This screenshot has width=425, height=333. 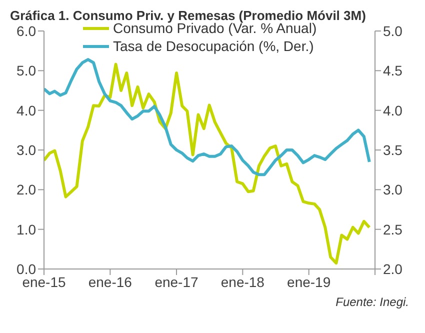 I want to click on y2-tick-label: 4.0, so click(x=393, y=110).